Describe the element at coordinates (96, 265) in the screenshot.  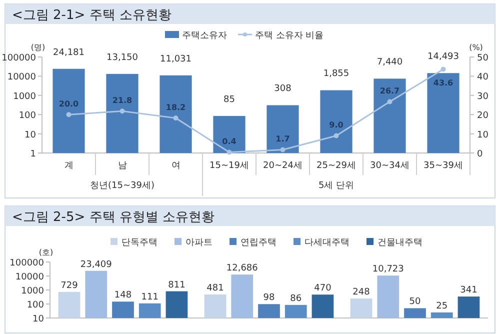
I see `data-label: 23,409` at that location.